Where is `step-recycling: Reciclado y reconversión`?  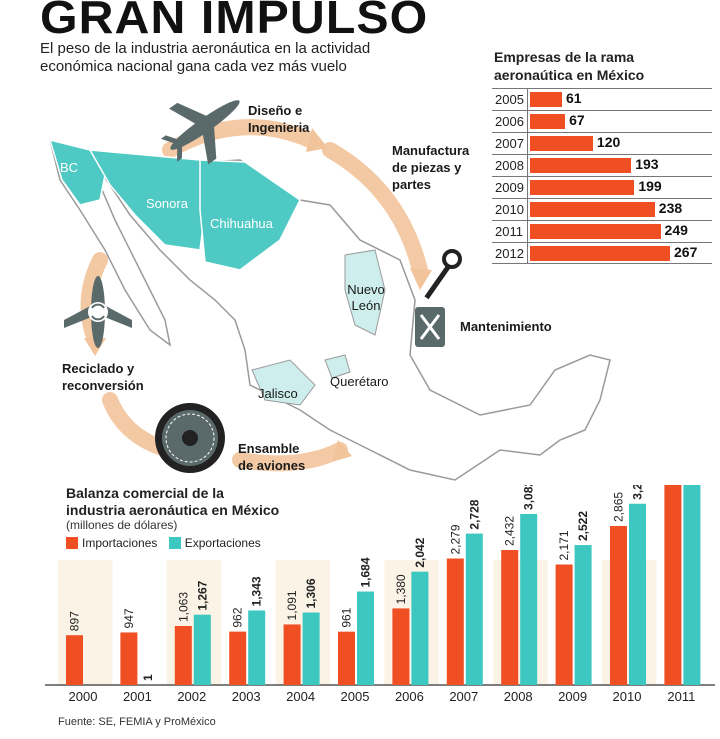 step-recycling: Reciclado y reconversión is located at coordinates (103, 377).